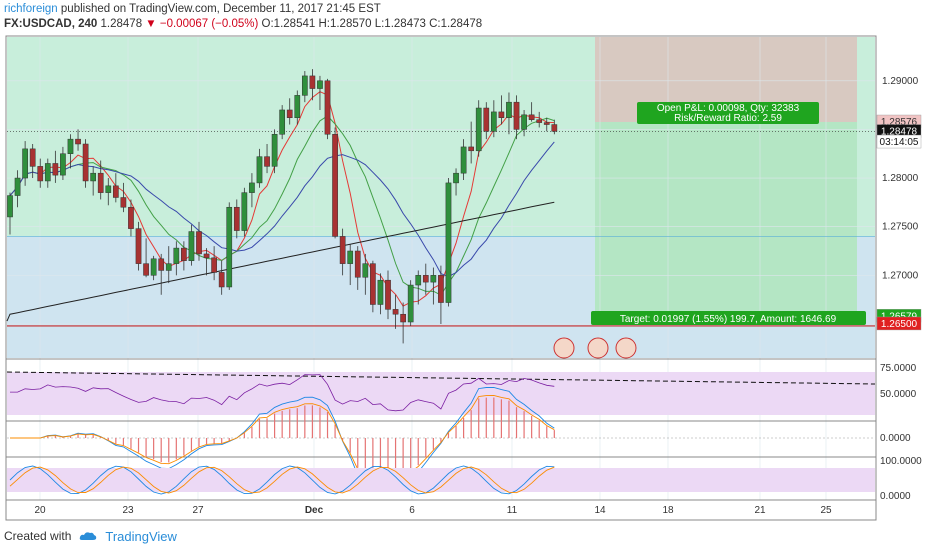  Describe the element at coordinates (728, 118) in the screenshot. I see `pnl-line2: Risk/Reward Ratio: 2.59` at that location.